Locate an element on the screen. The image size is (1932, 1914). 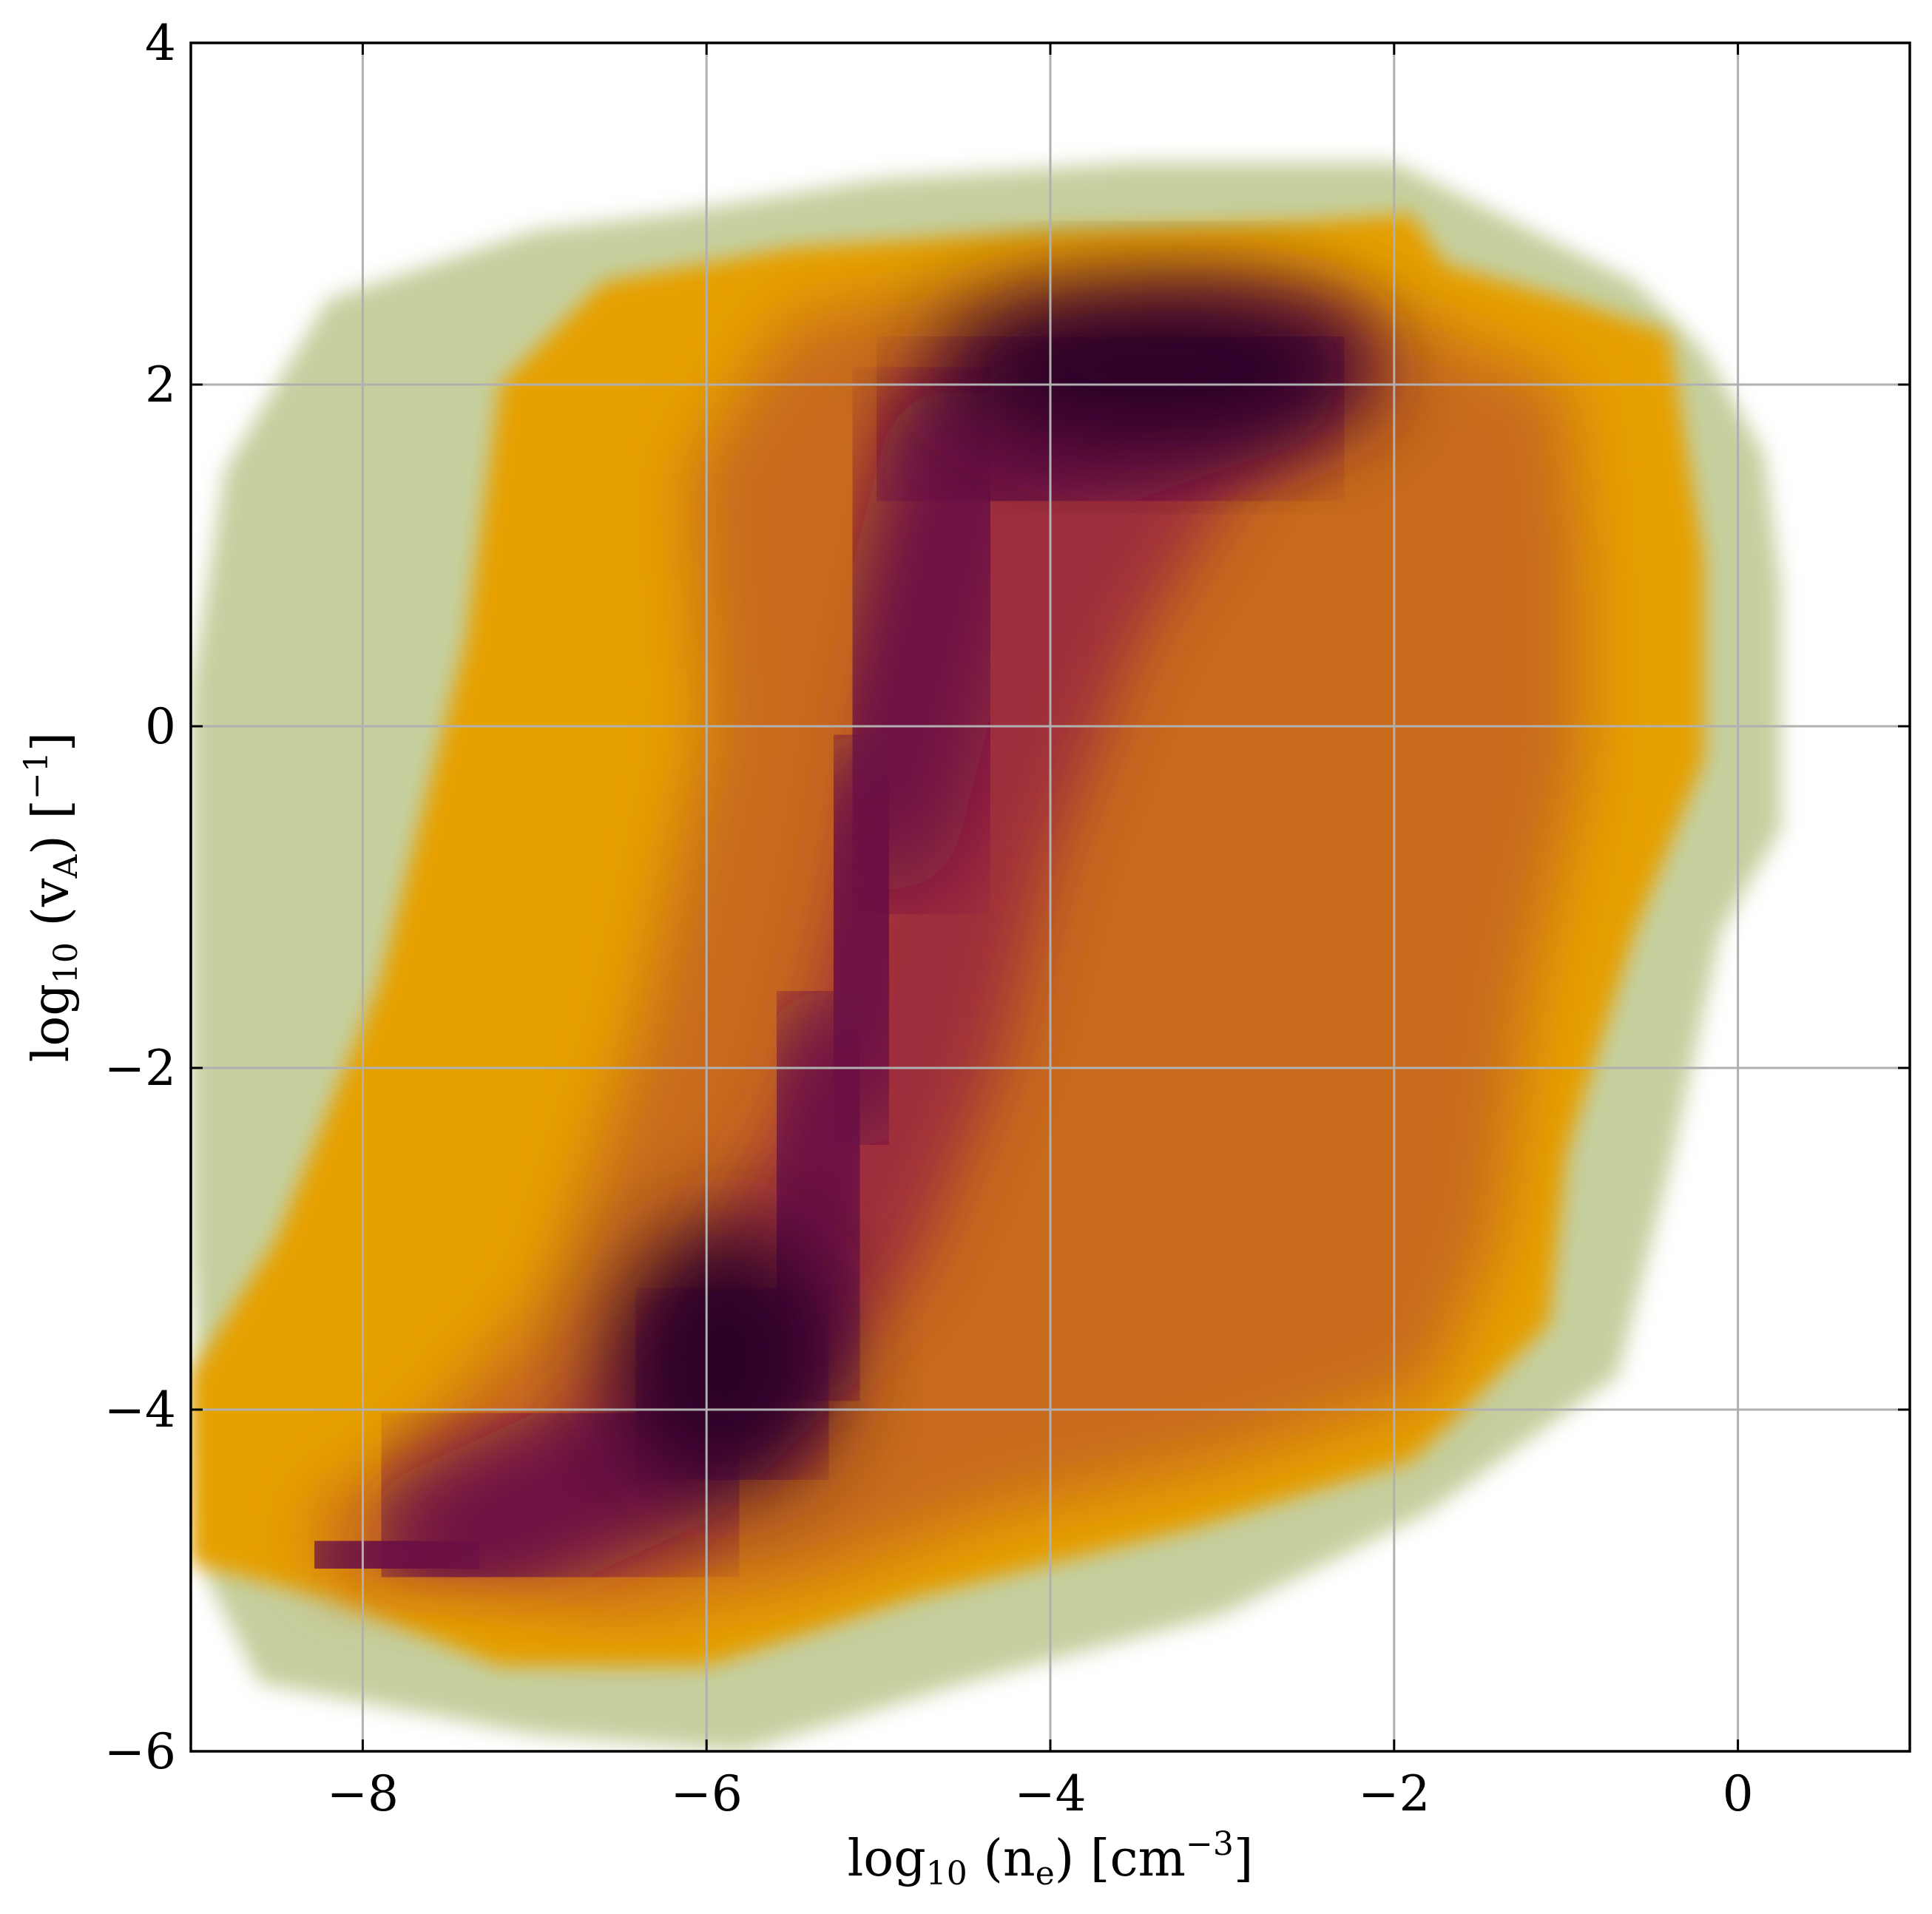
y-tick-label: −6 is located at coordinates (140, 1751).